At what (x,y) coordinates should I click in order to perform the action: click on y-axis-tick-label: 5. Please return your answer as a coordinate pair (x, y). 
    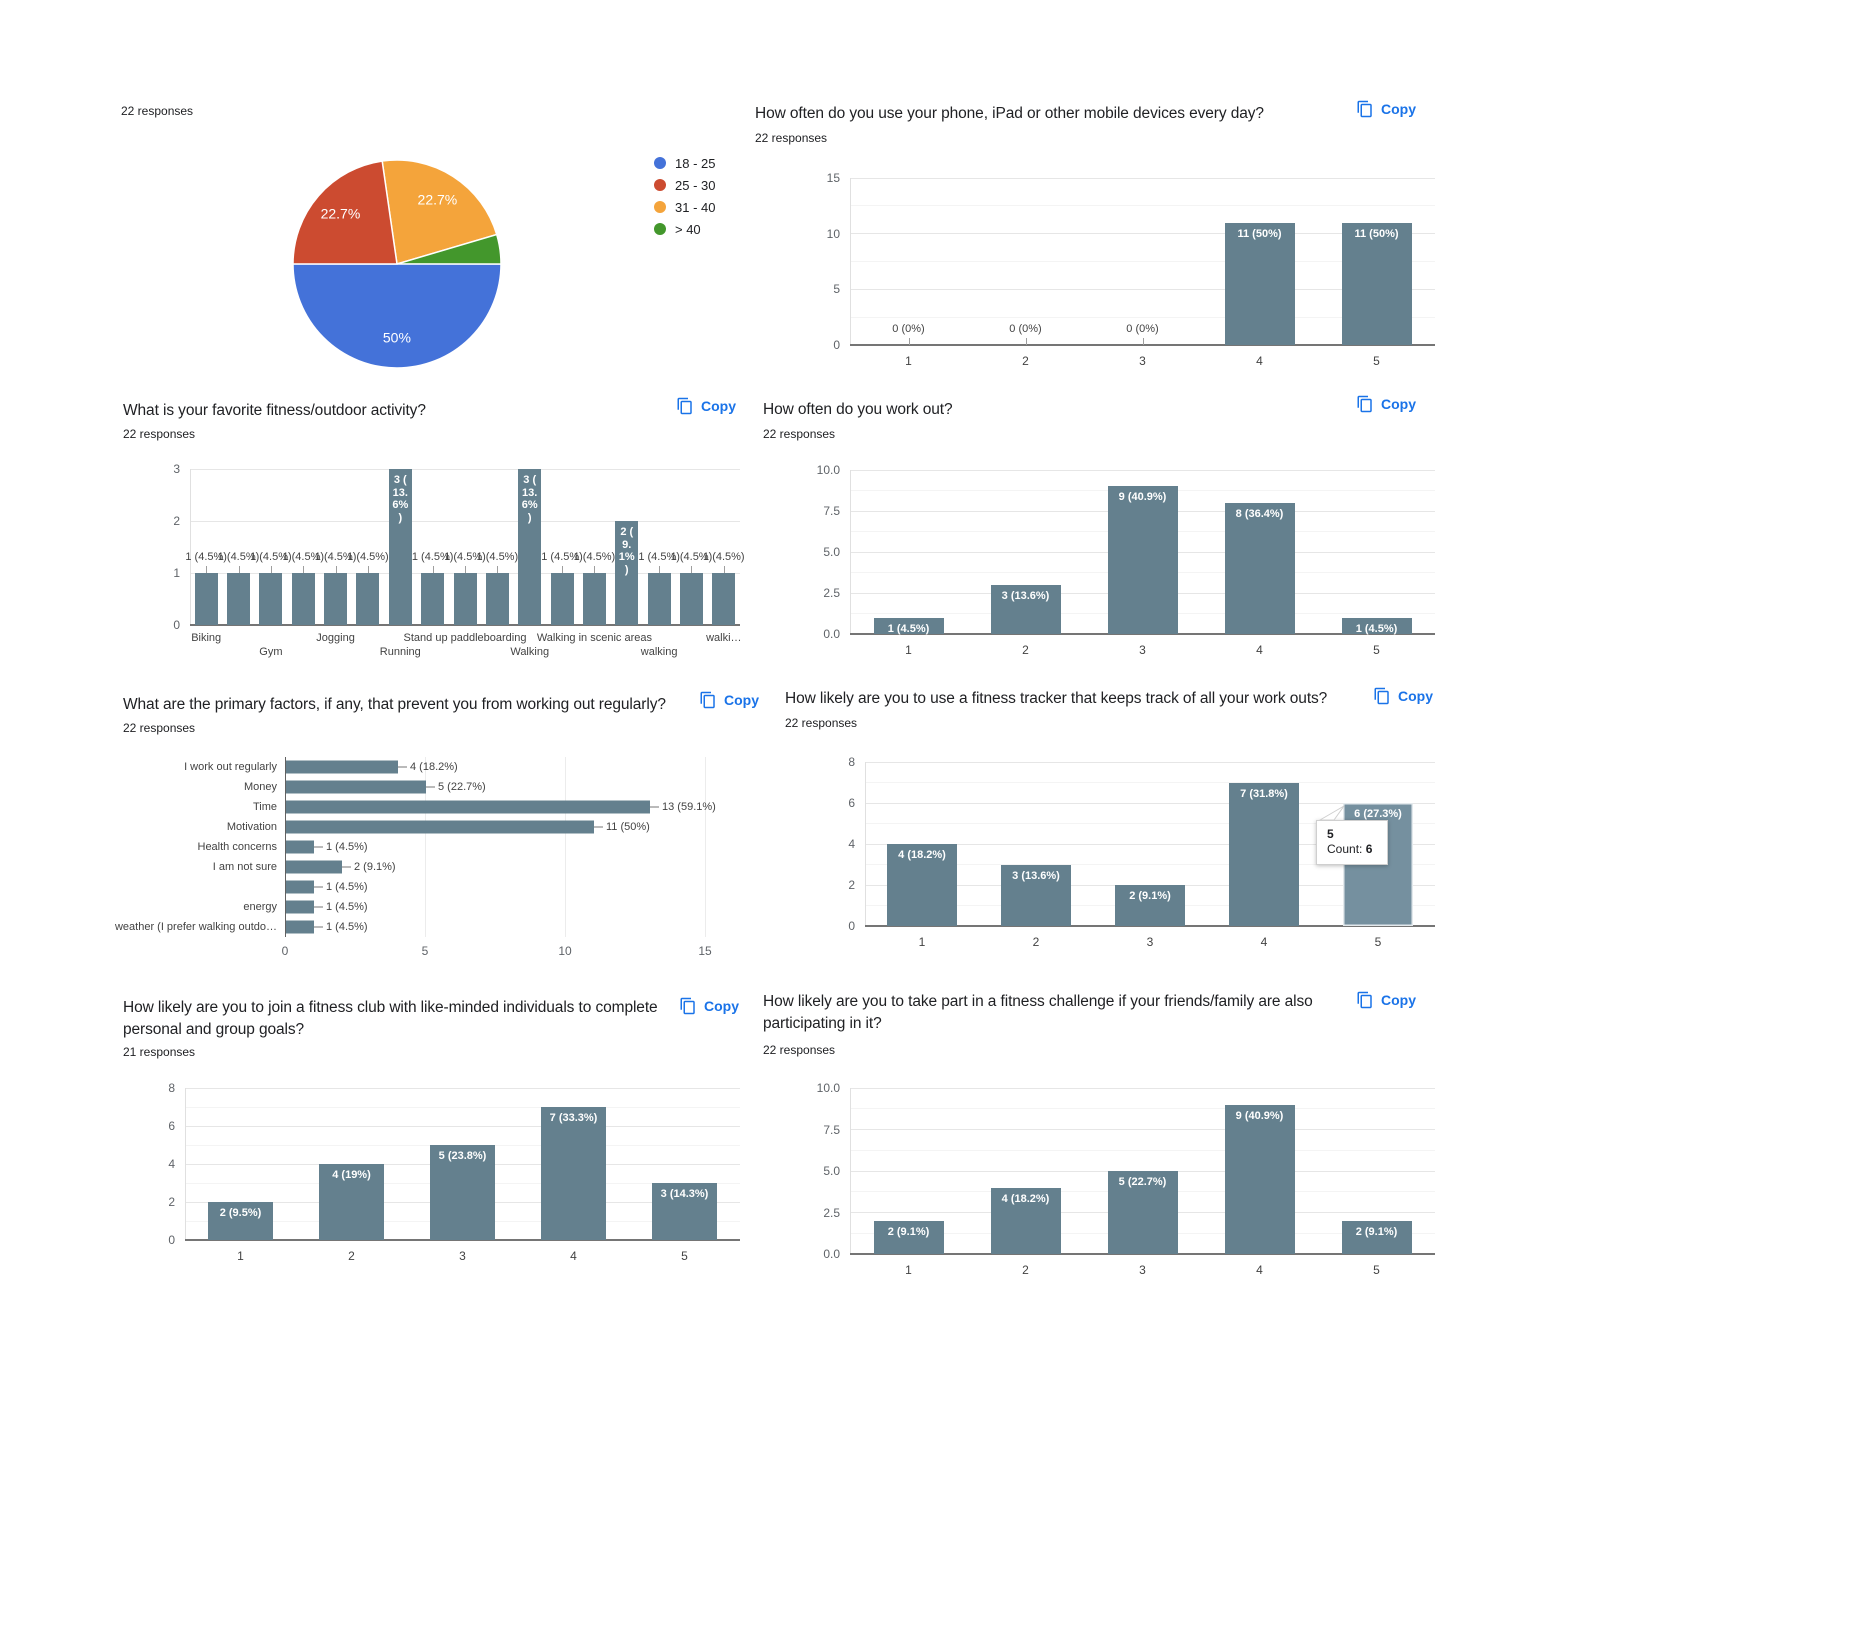
    Looking at the image, I should click on (836, 289).